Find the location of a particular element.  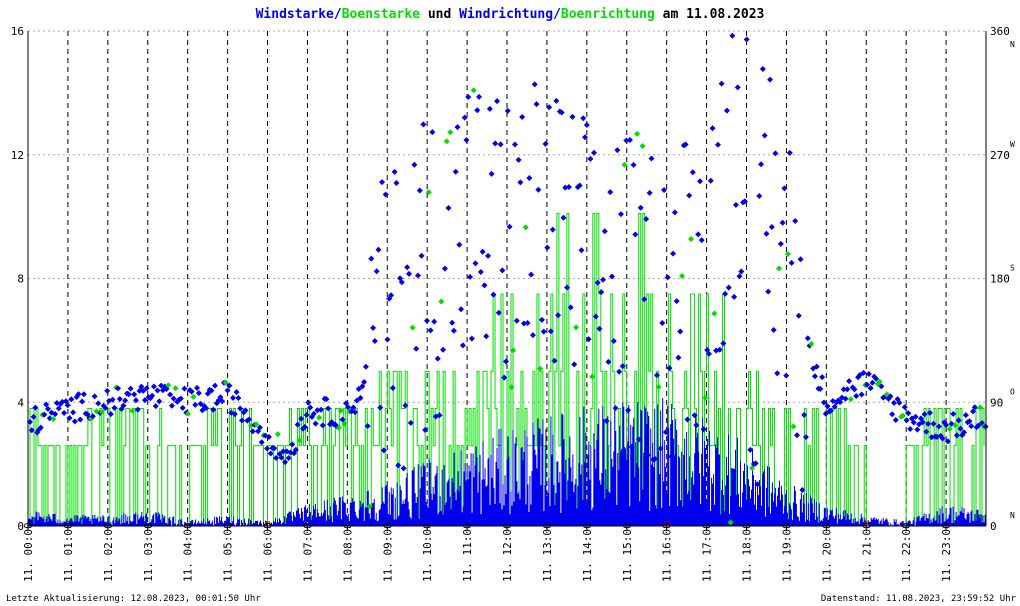

x-tick-label: 11. 07:00 is located at coordinates (307, 552).